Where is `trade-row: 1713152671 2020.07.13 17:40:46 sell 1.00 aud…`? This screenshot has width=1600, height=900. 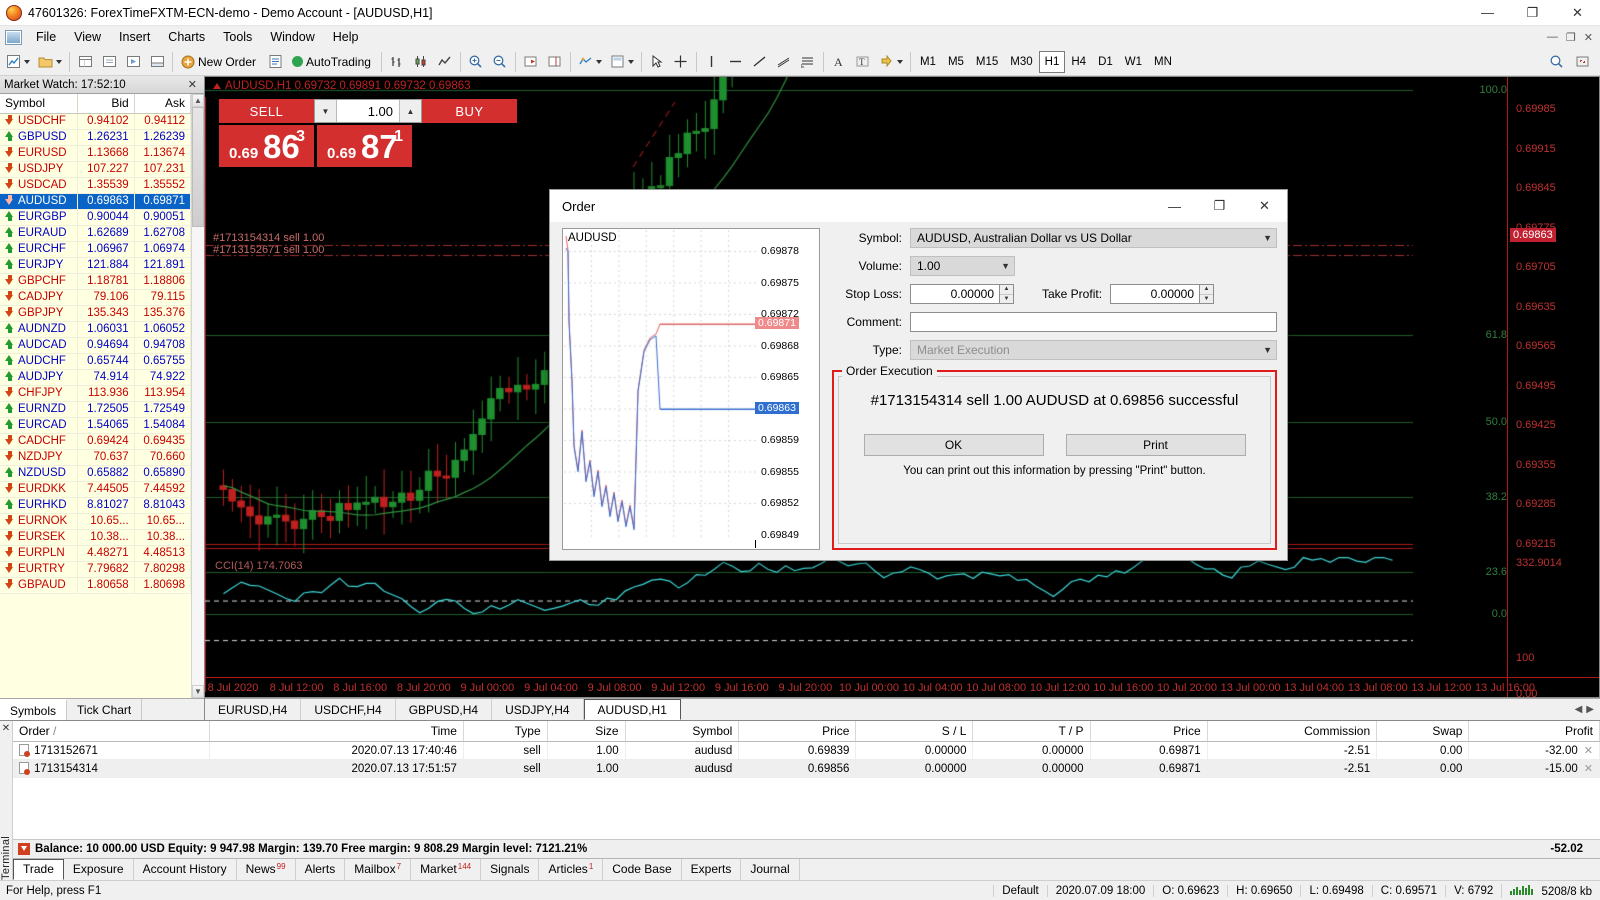
trade-row: 1713152671 2020.07.13 17:40:46 sell 1.00 aud… is located at coordinates (806, 750).